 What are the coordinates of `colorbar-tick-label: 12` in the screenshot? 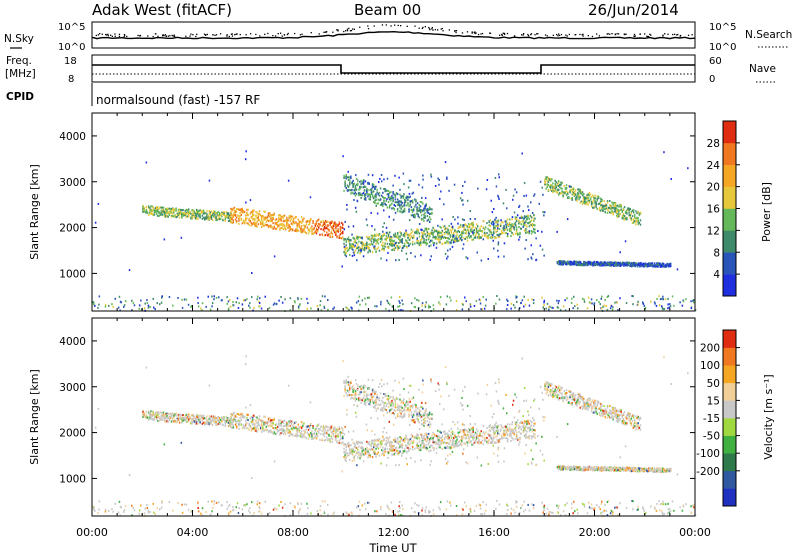 It's located at (713, 231).